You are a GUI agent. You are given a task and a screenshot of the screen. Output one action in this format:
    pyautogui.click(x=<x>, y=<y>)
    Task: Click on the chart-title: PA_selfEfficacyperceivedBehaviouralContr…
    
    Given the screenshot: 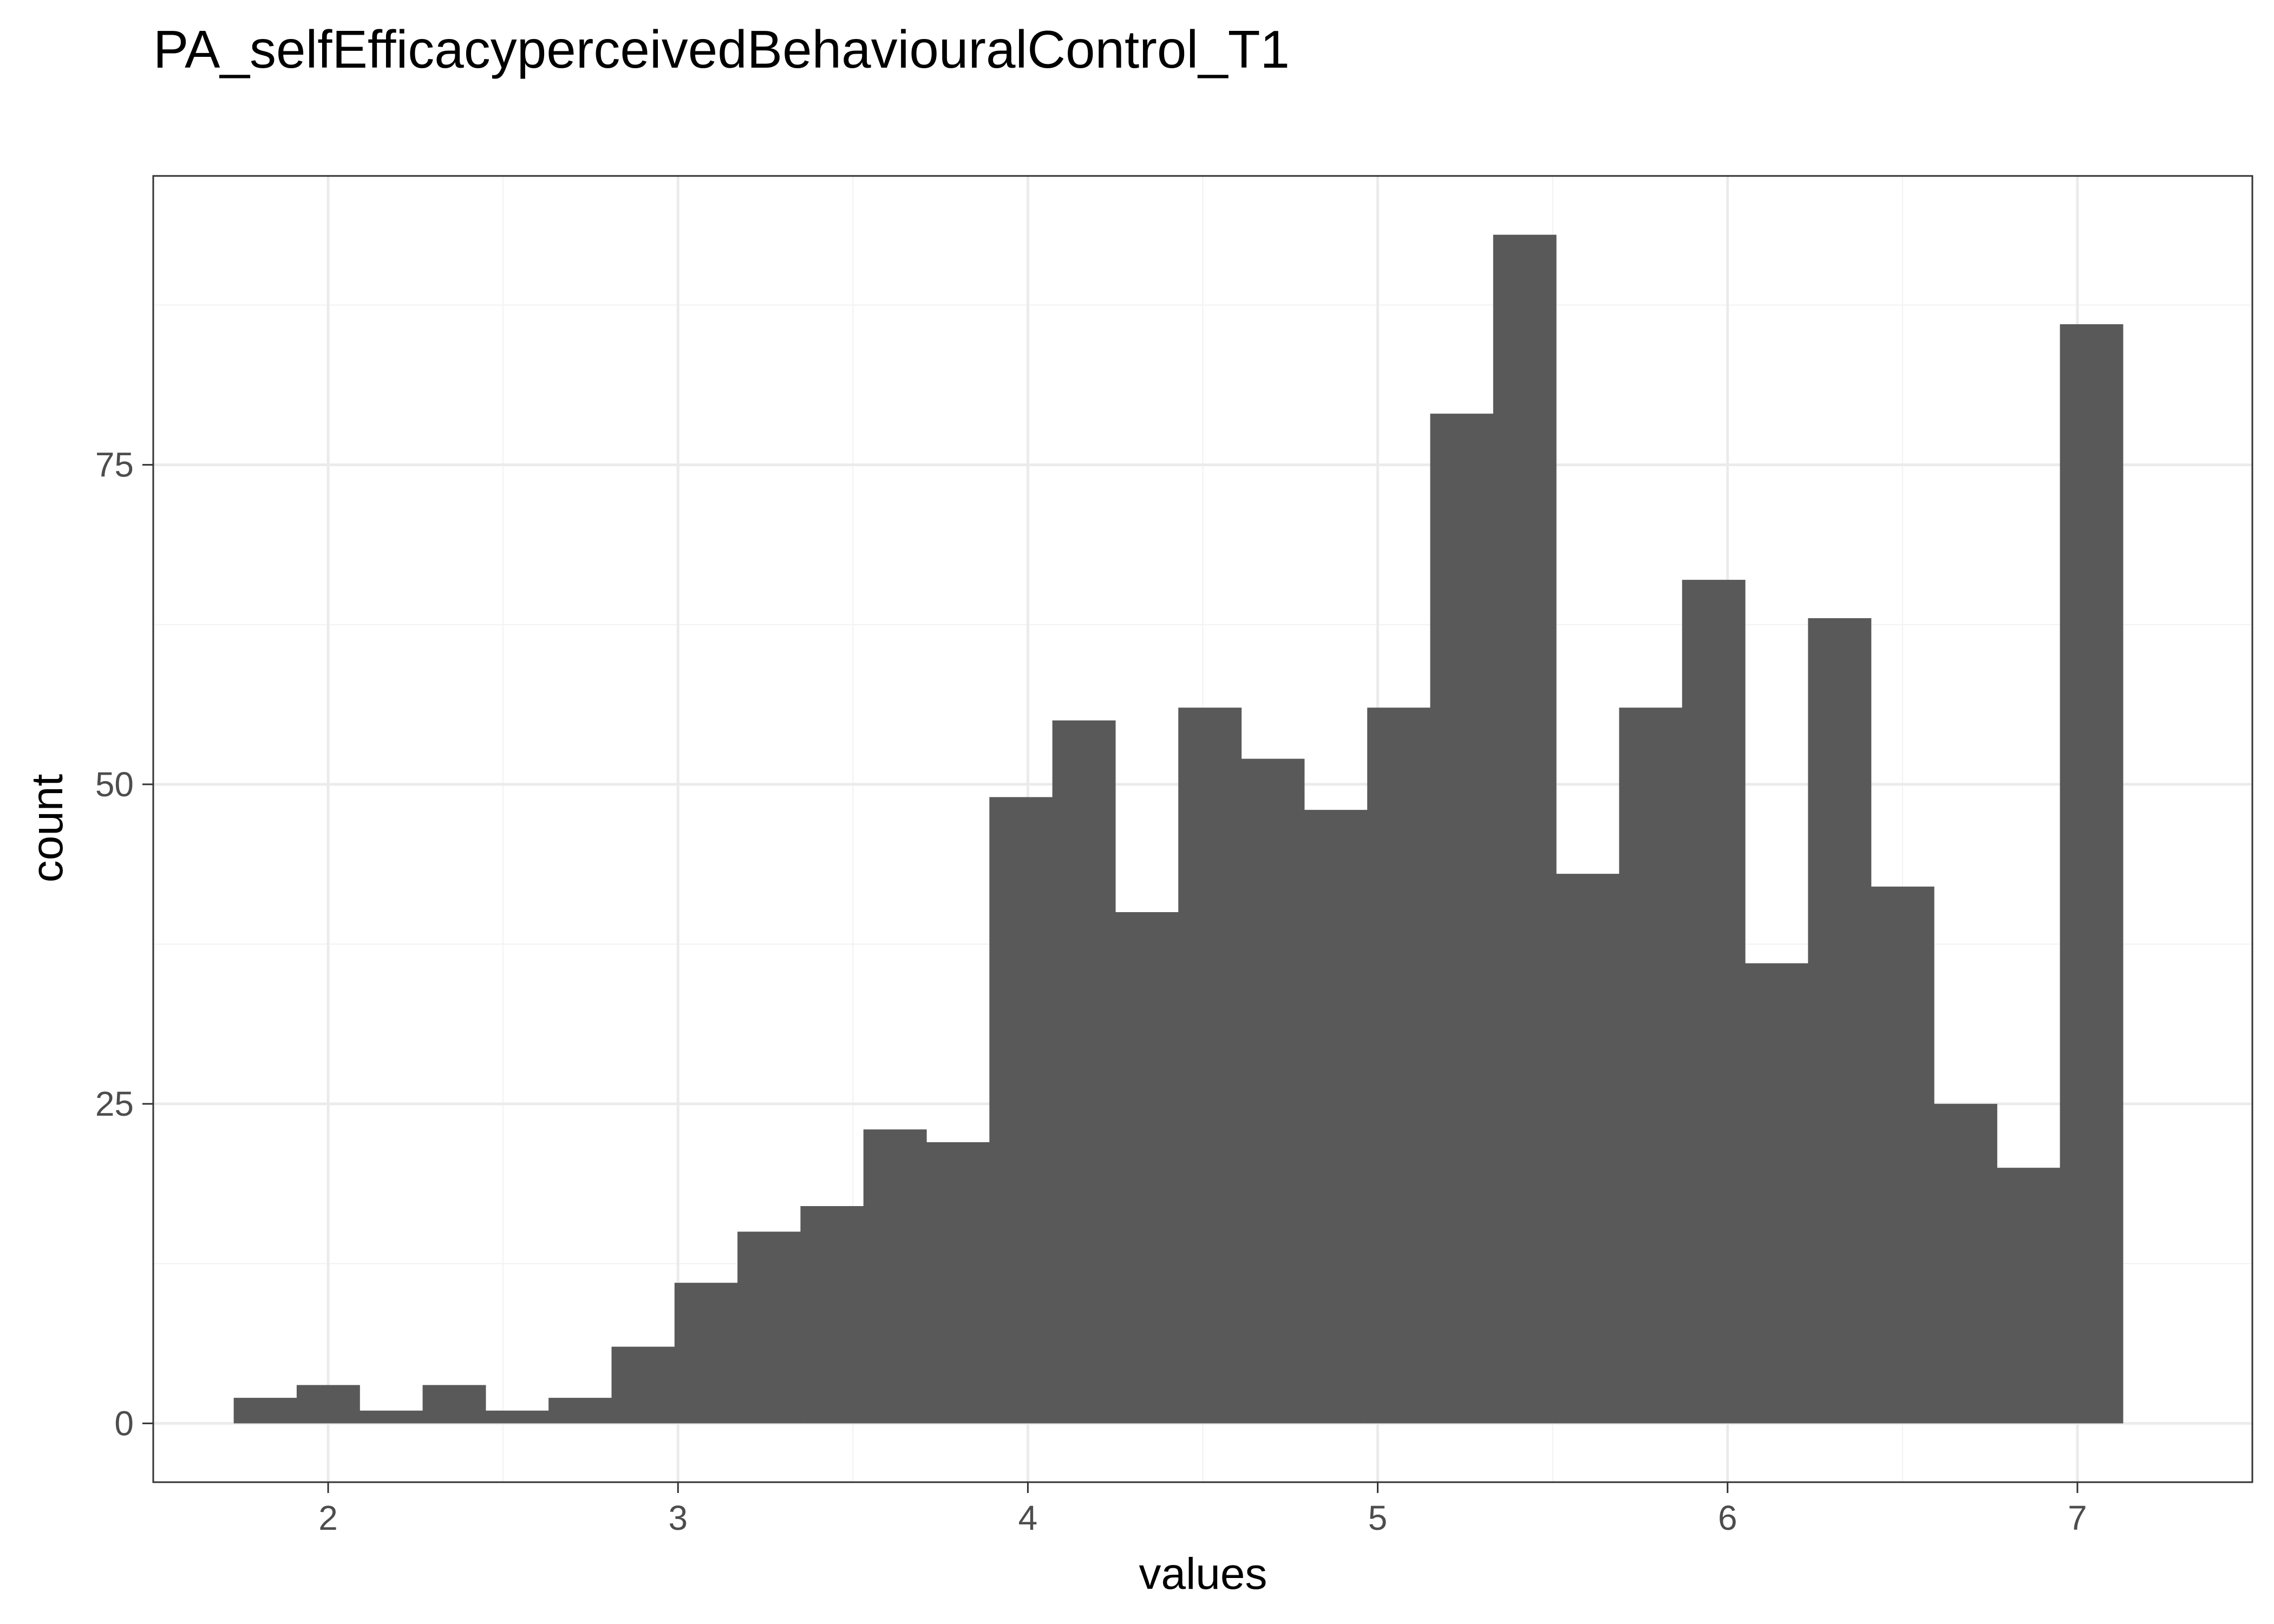 What is the action you would take?
    pyautogui.click(x=722, y=49)
    